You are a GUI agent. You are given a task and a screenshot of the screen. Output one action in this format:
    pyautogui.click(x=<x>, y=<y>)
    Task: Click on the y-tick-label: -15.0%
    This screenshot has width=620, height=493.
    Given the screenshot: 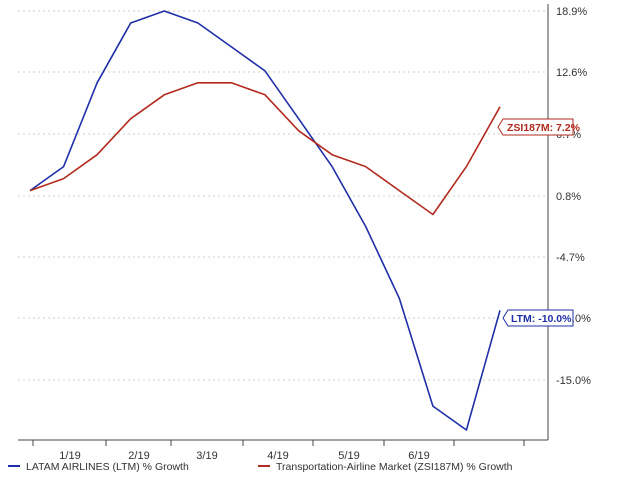 What is the action you would take?
    pyautogui.click(x=573, y=381)
    